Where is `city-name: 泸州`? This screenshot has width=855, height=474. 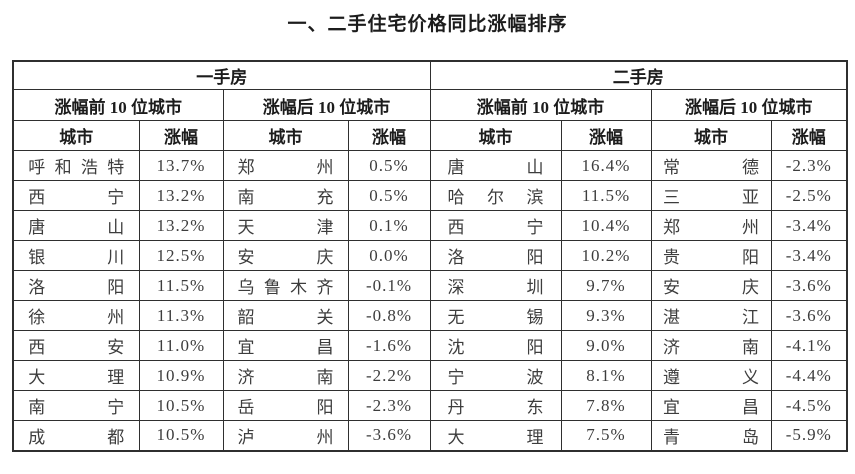
city-name: 泸州 is located at coordinates (285, 437).